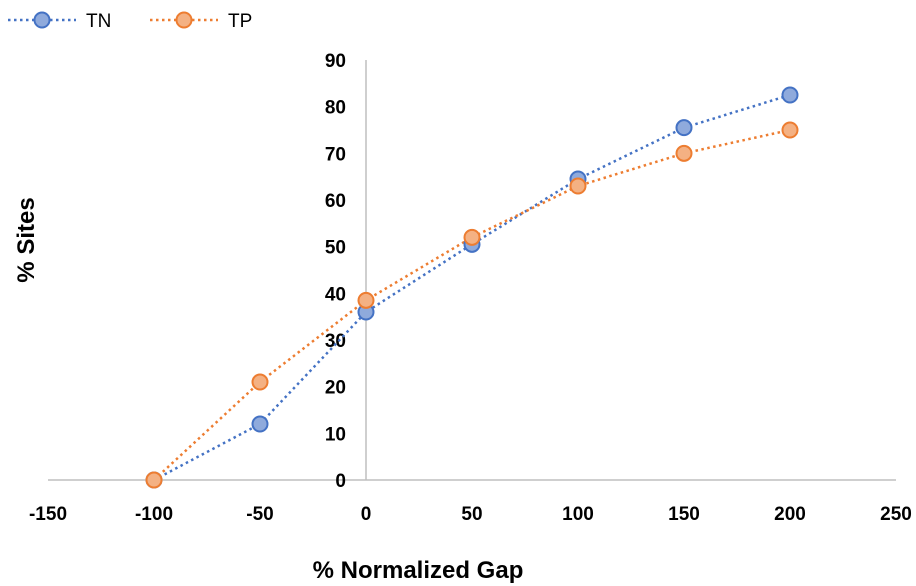  I want to click on y-tick-label: 60, so click(335, 201).